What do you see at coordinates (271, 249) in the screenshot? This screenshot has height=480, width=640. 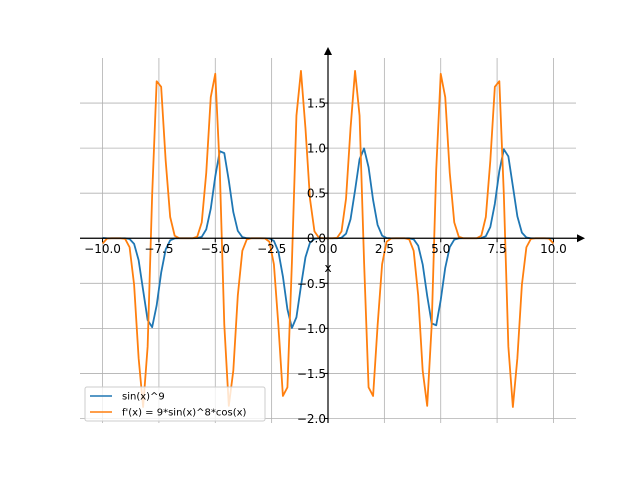 I see `x-tick-label-3: −2.5` at bounding box center [271, 249].